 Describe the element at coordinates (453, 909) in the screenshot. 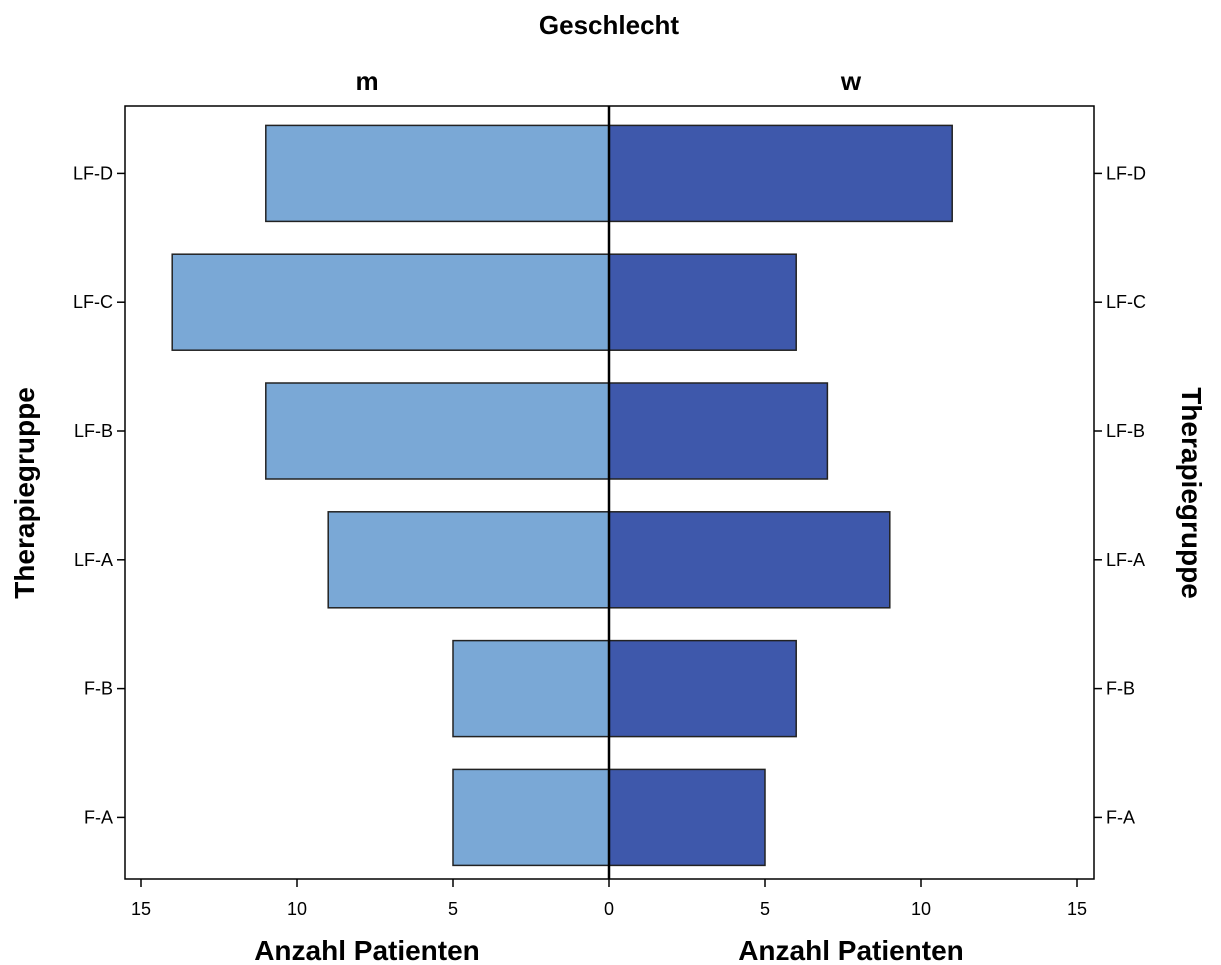

I see `x-tick-label-left-5: 5` at that location.